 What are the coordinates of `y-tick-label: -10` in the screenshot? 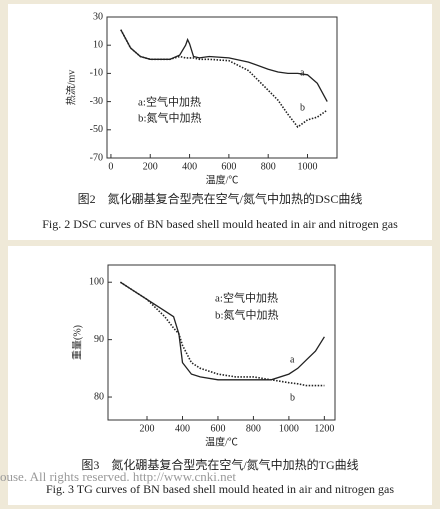 It's located at (96, 73).